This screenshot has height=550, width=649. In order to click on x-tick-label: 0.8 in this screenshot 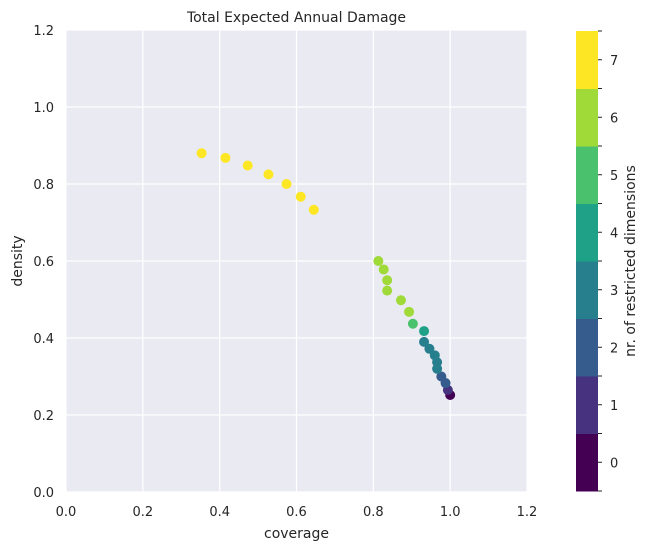, I will do `click(373, 512)`.